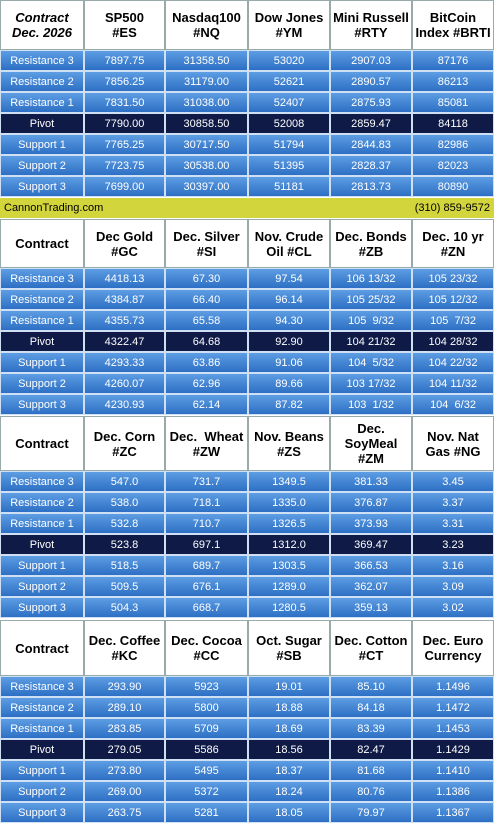 The height and width of the screenshot is (828, 500). Describe the element at coordinates (124, 186) in the screenshot. I see `value-cell: 7699.00` at that location.